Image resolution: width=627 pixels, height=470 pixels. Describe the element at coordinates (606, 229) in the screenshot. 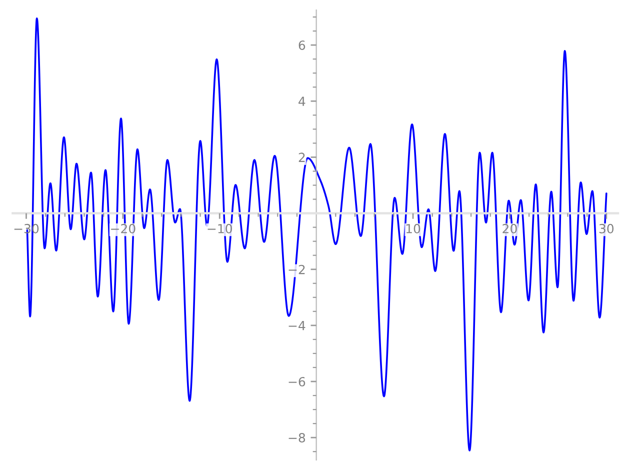

I see `x-tick-label: 30` at that location.